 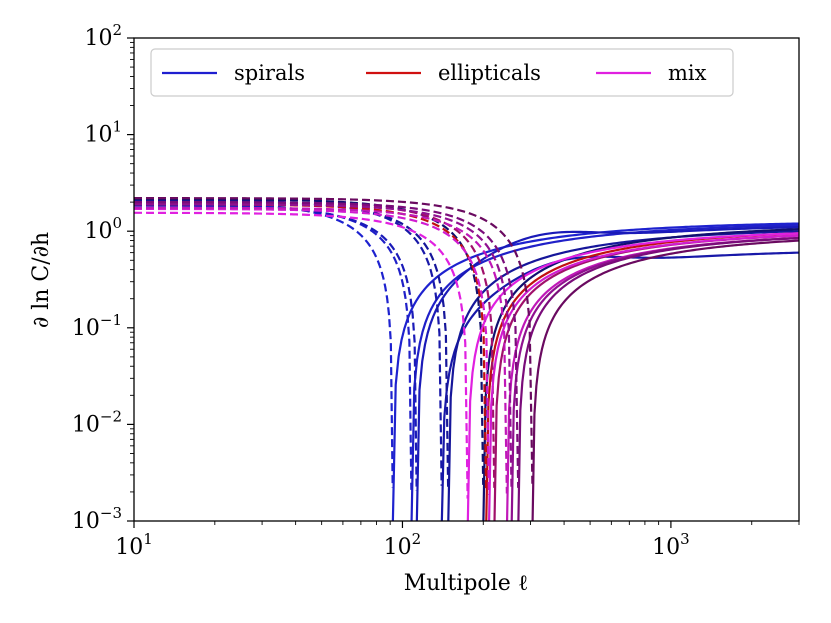 What do you see at coordinates (103, 36) in the screenshot?
I see `y-tick-label: 10²` at bounding box center [103, 36].